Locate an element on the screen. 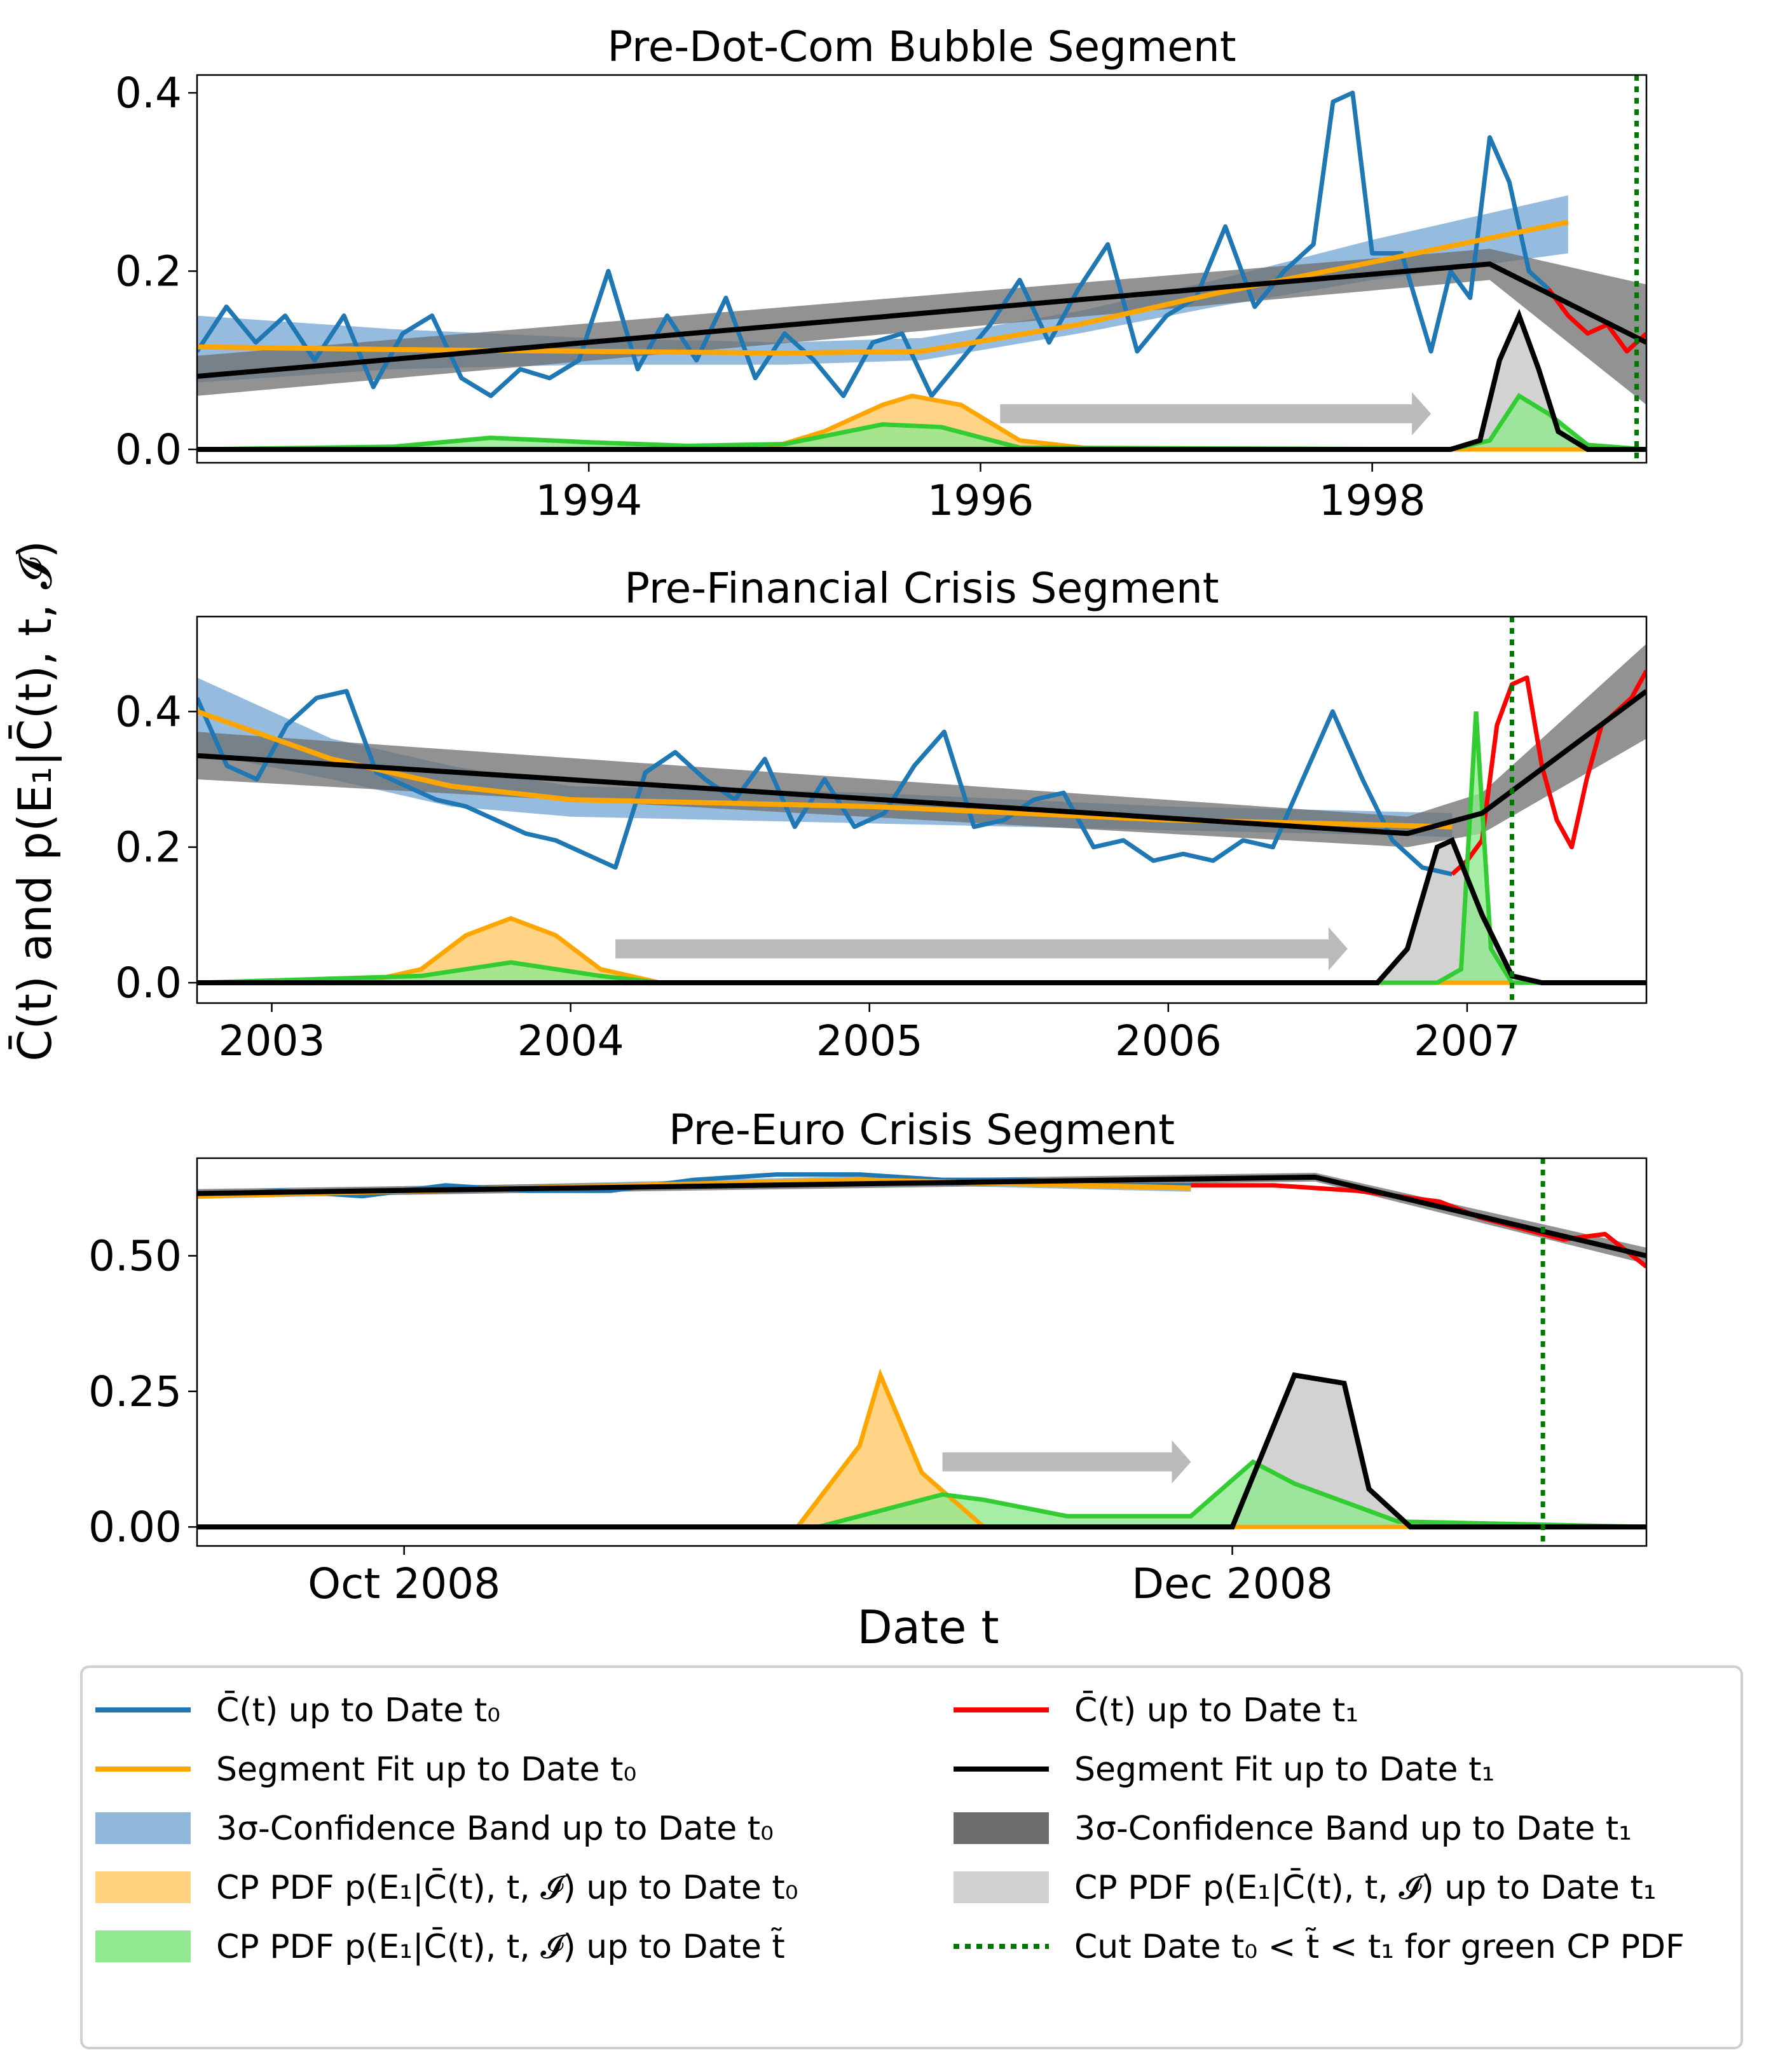  confidence-band-t0 is located at coordinates (825, 758).